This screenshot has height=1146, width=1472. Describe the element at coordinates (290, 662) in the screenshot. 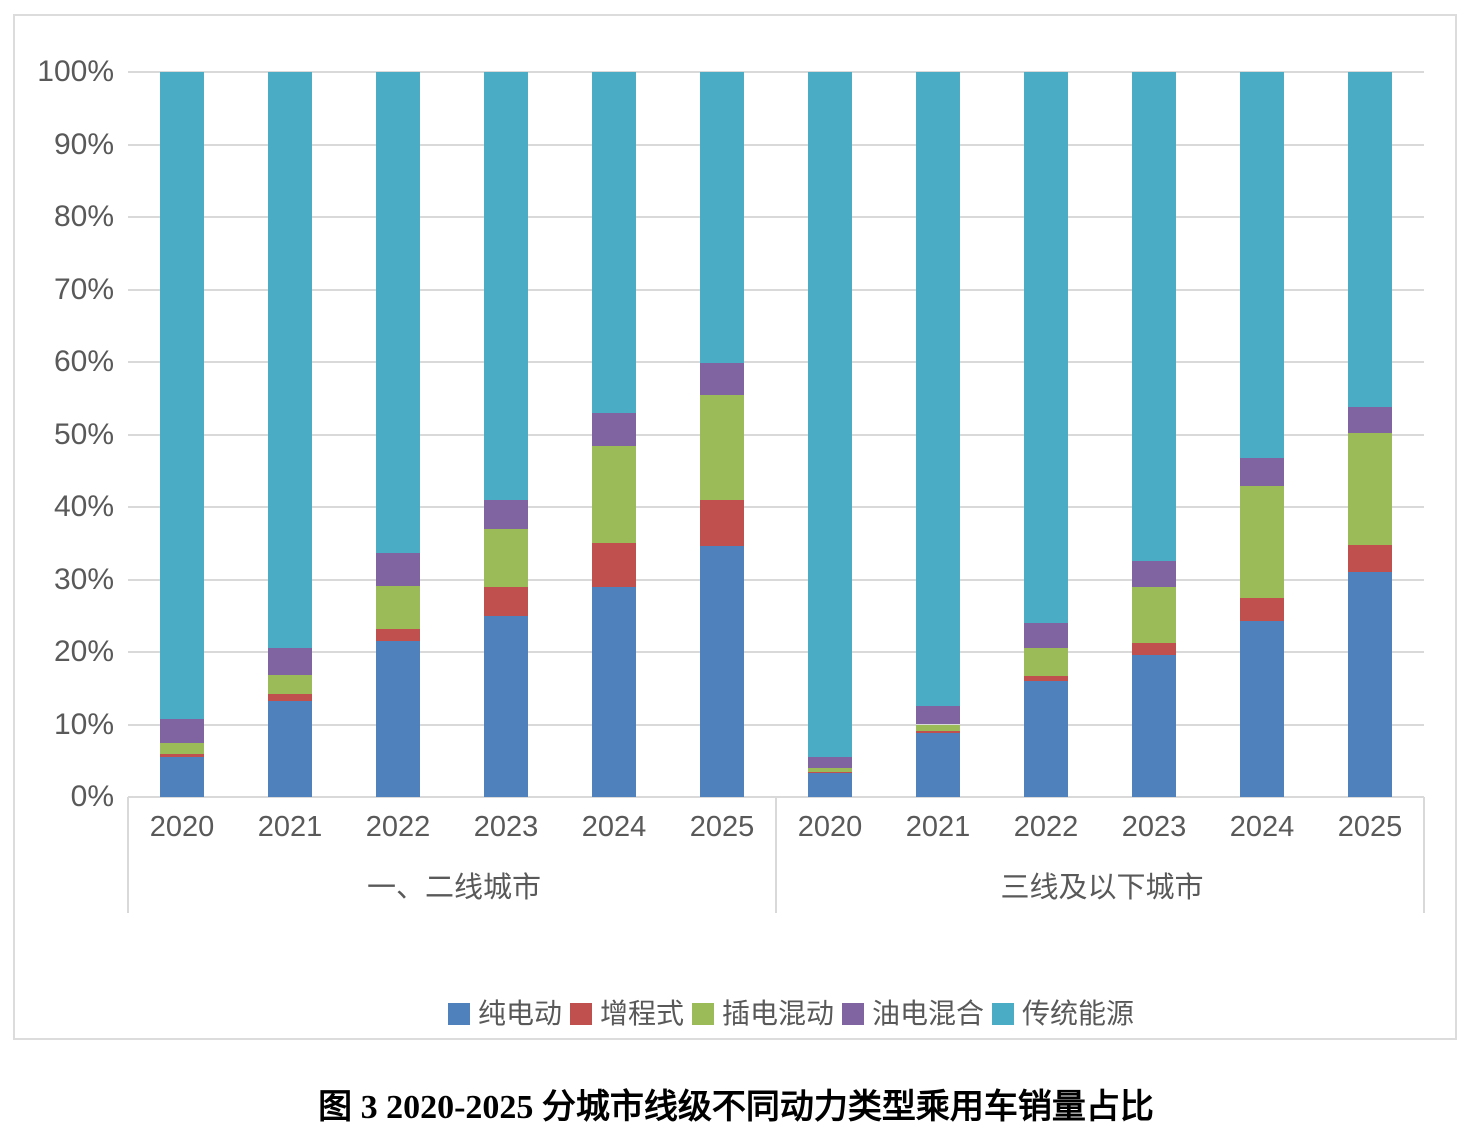

I see `bar-segment-一、二线城市-2021-油电混合` at that location.